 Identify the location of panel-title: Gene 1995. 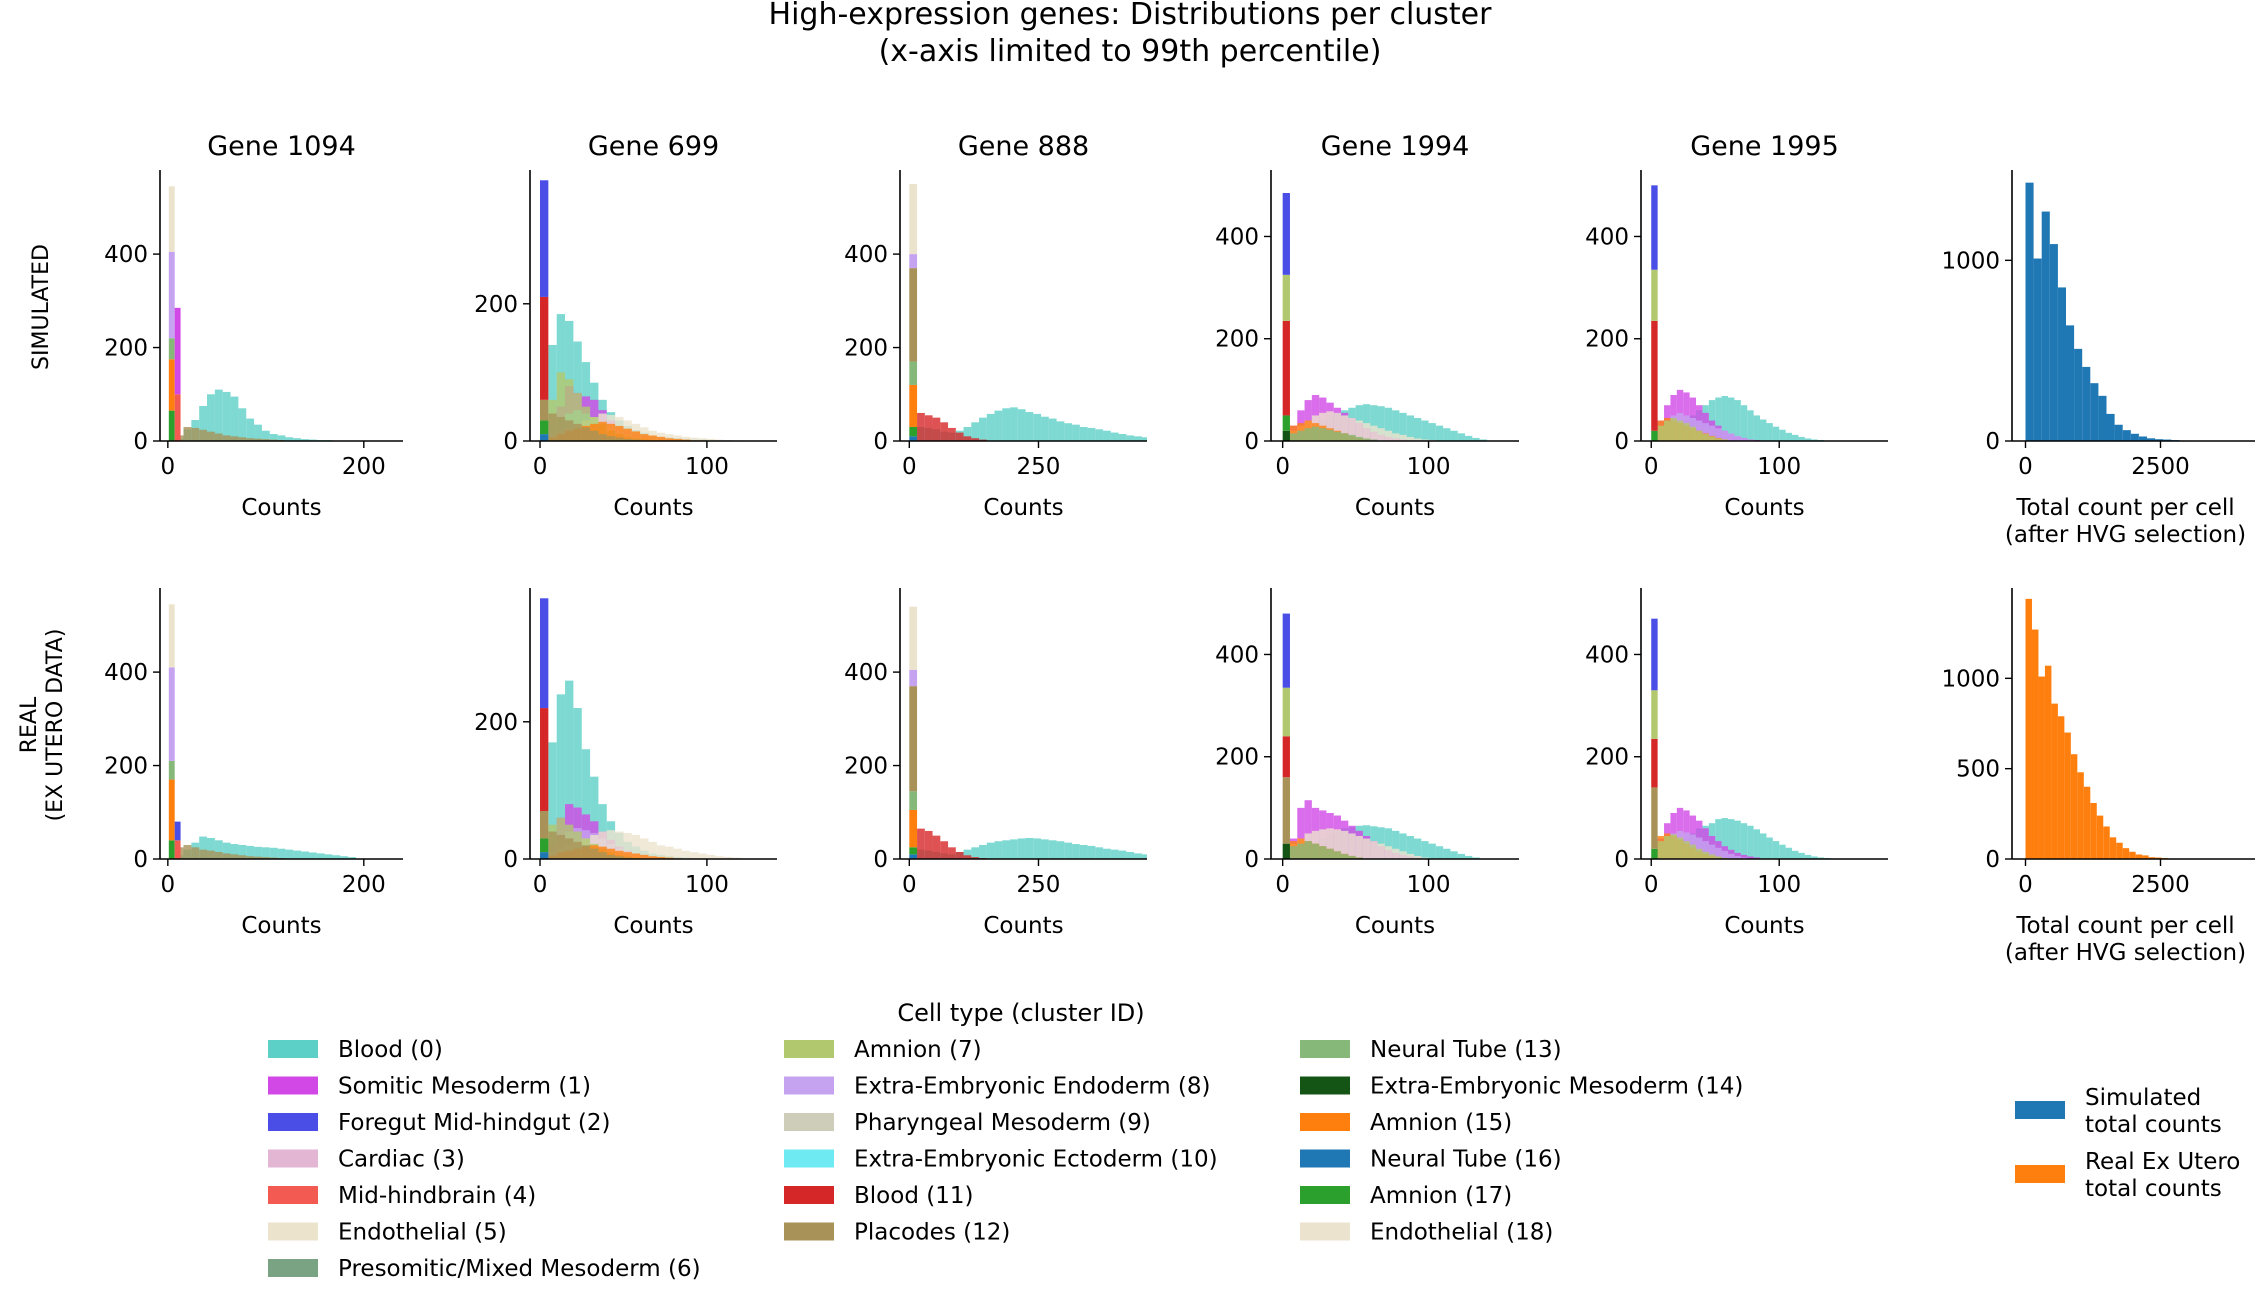
(1764, 146).